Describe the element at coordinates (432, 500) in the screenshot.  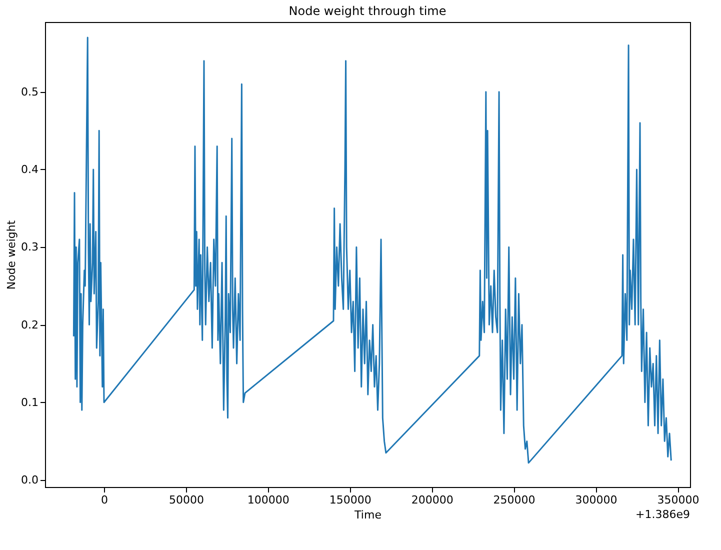
I see `x-tick-label: 200000` at that location.